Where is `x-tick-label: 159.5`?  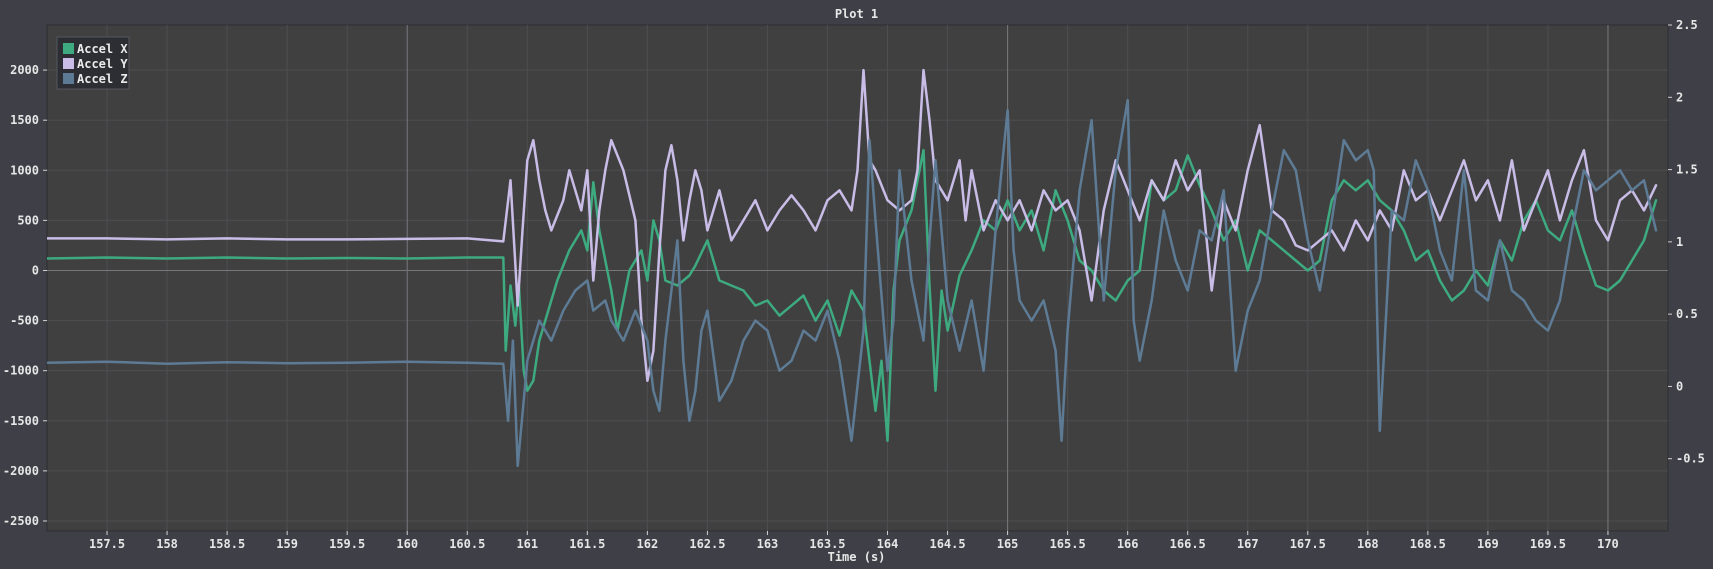 x-tick-label: 159.5 is located at coordinates (347, 544).